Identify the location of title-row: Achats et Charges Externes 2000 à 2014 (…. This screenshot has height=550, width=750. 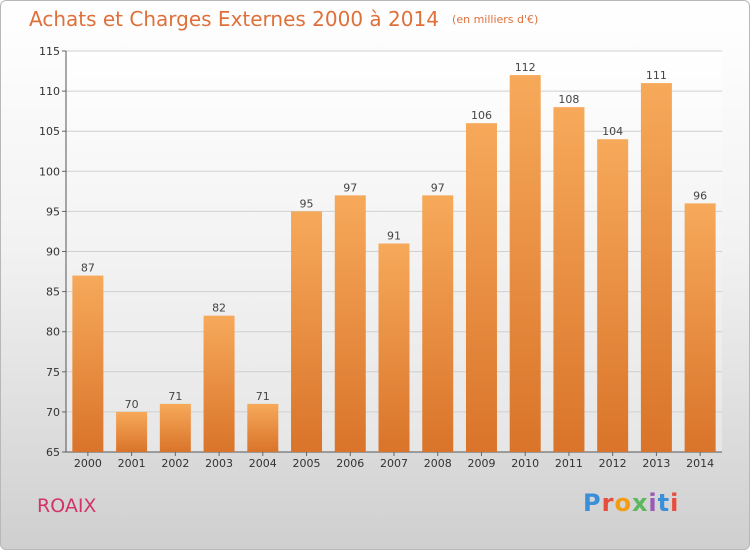
(283, 19).